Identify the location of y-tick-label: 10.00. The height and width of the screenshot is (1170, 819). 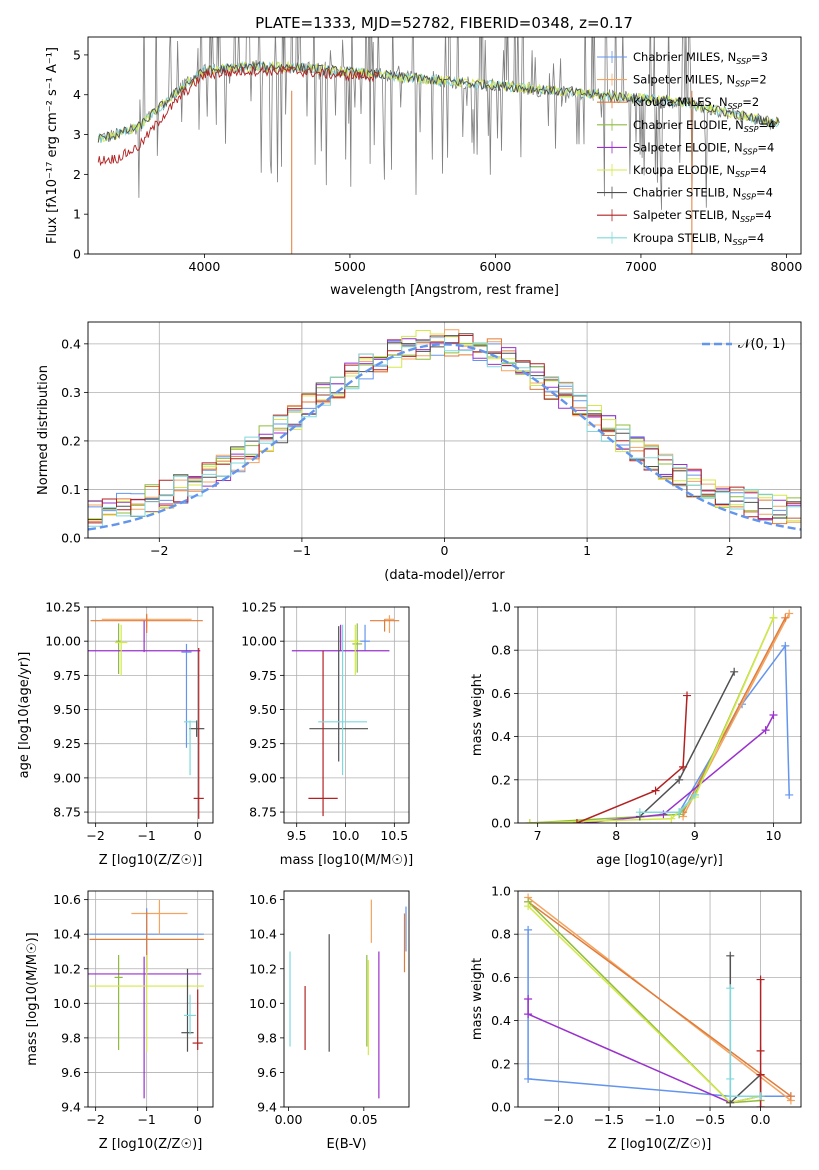
(63, 641).